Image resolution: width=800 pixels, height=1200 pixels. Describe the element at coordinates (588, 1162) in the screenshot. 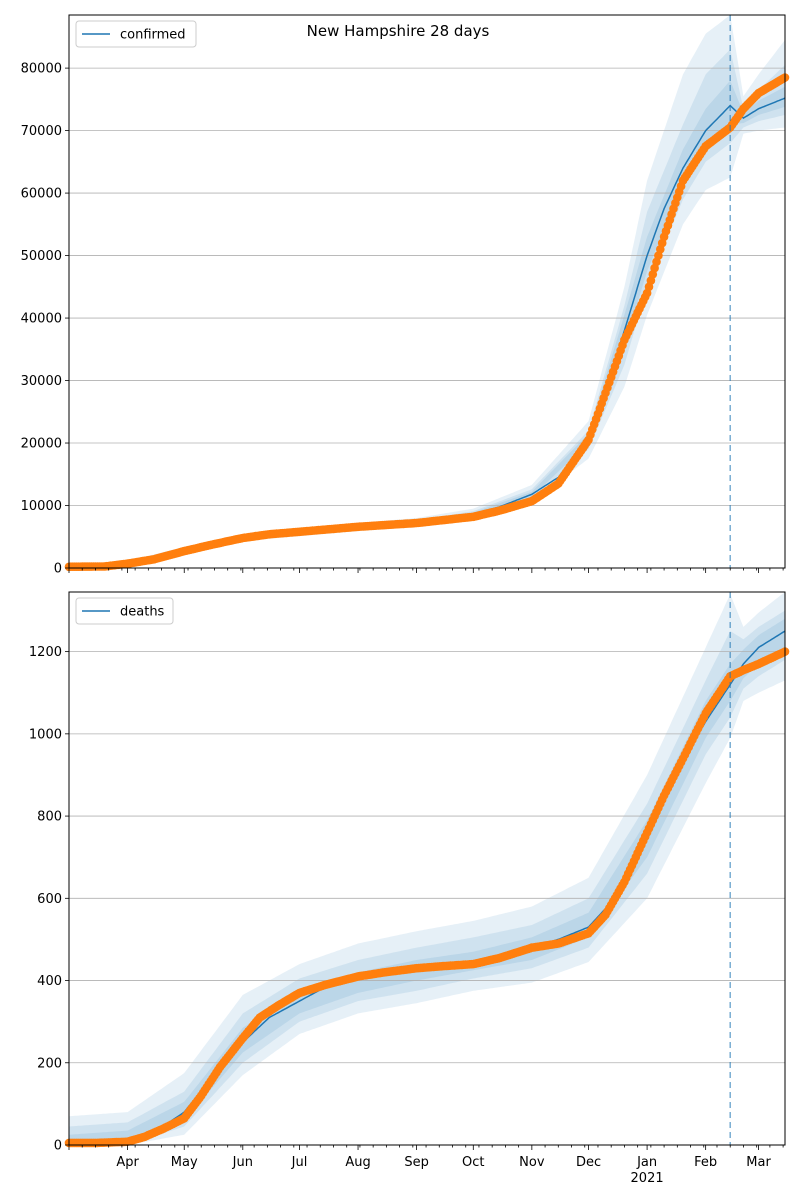

I see `x-tick-label-dec: Dec` at that location.